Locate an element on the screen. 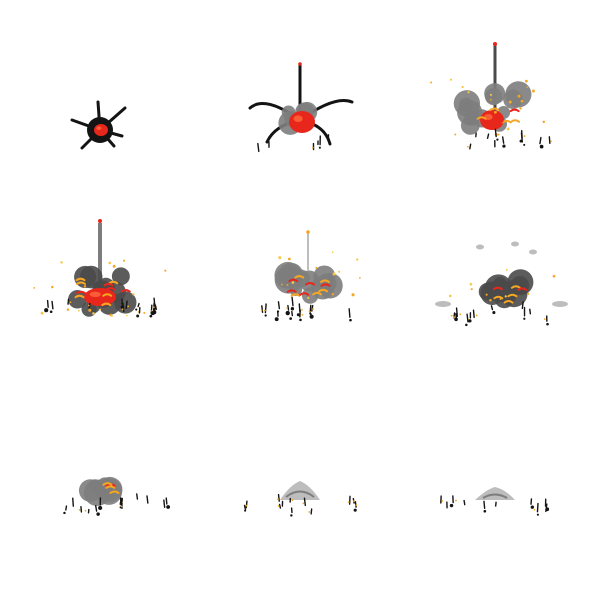  fire-core is located at coordinates (302, 122).